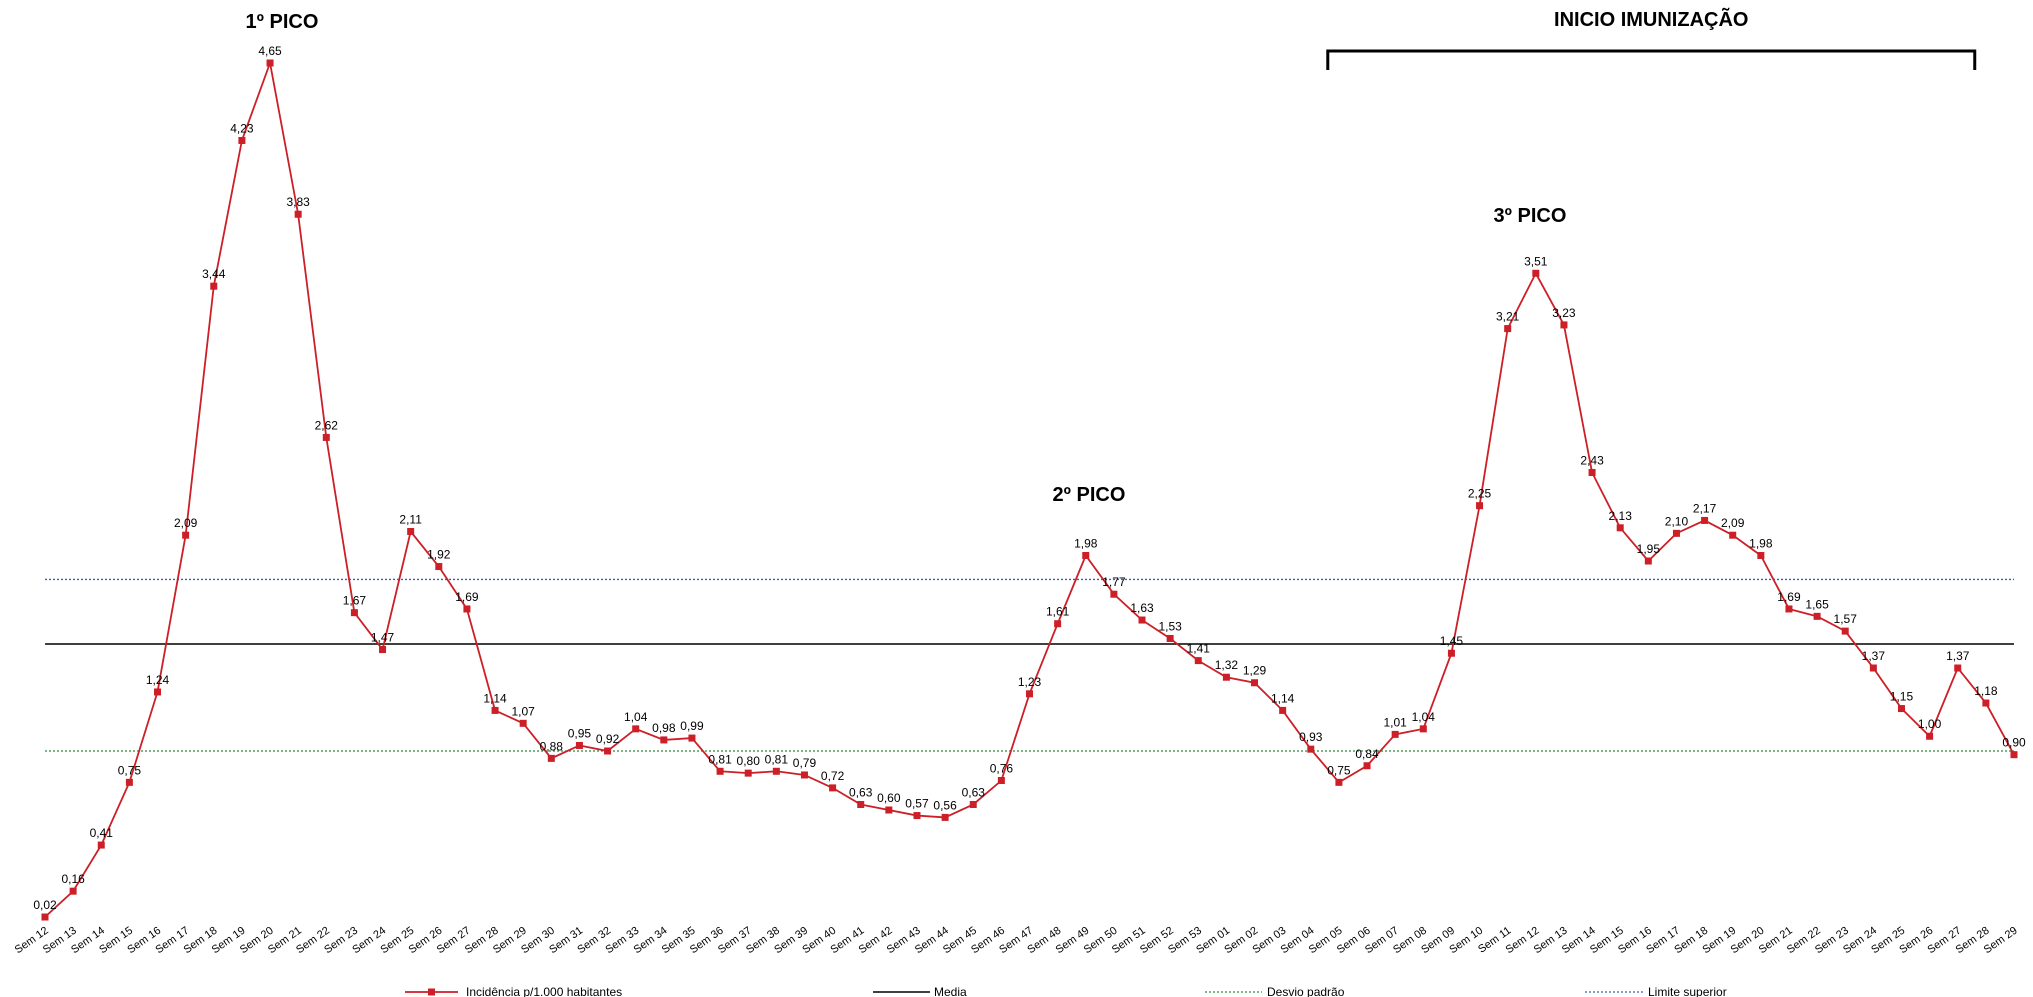  What do you see at coordinates (1480, 494) in the screenshot?
I see `data-label: 2,25` at bounding box center [1480, 494].